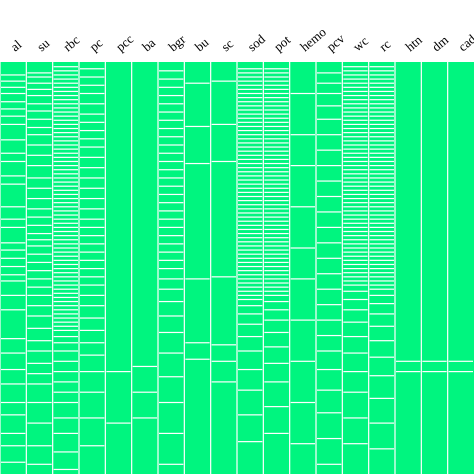 The image size is (474, 474). I want to click on column-sod, so click(250, 268).